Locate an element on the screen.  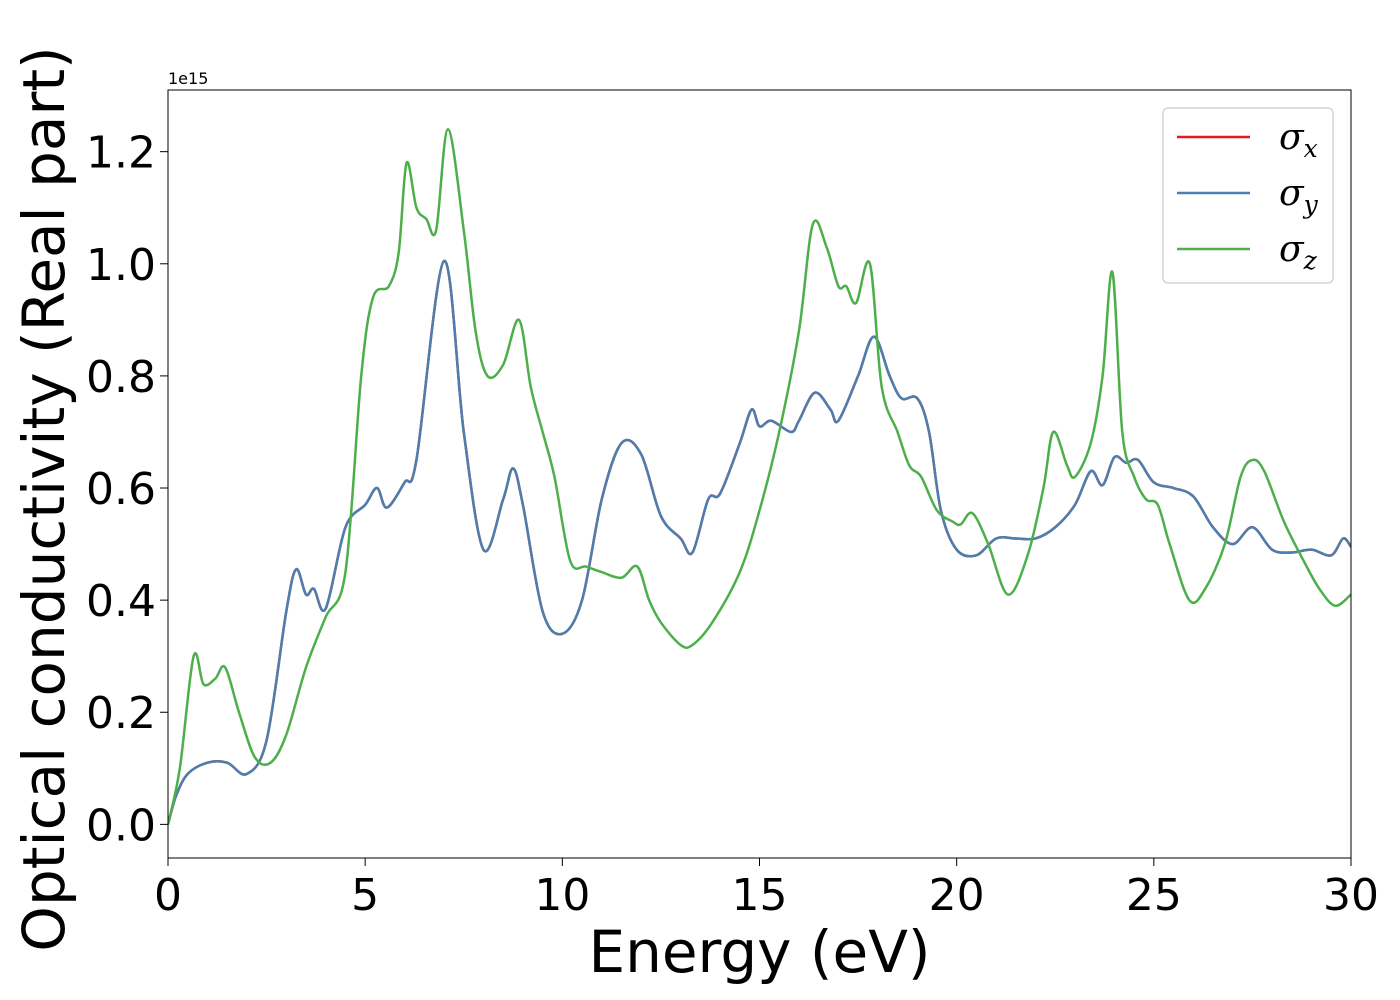
legend-box is located at coordinates (1248, 195).